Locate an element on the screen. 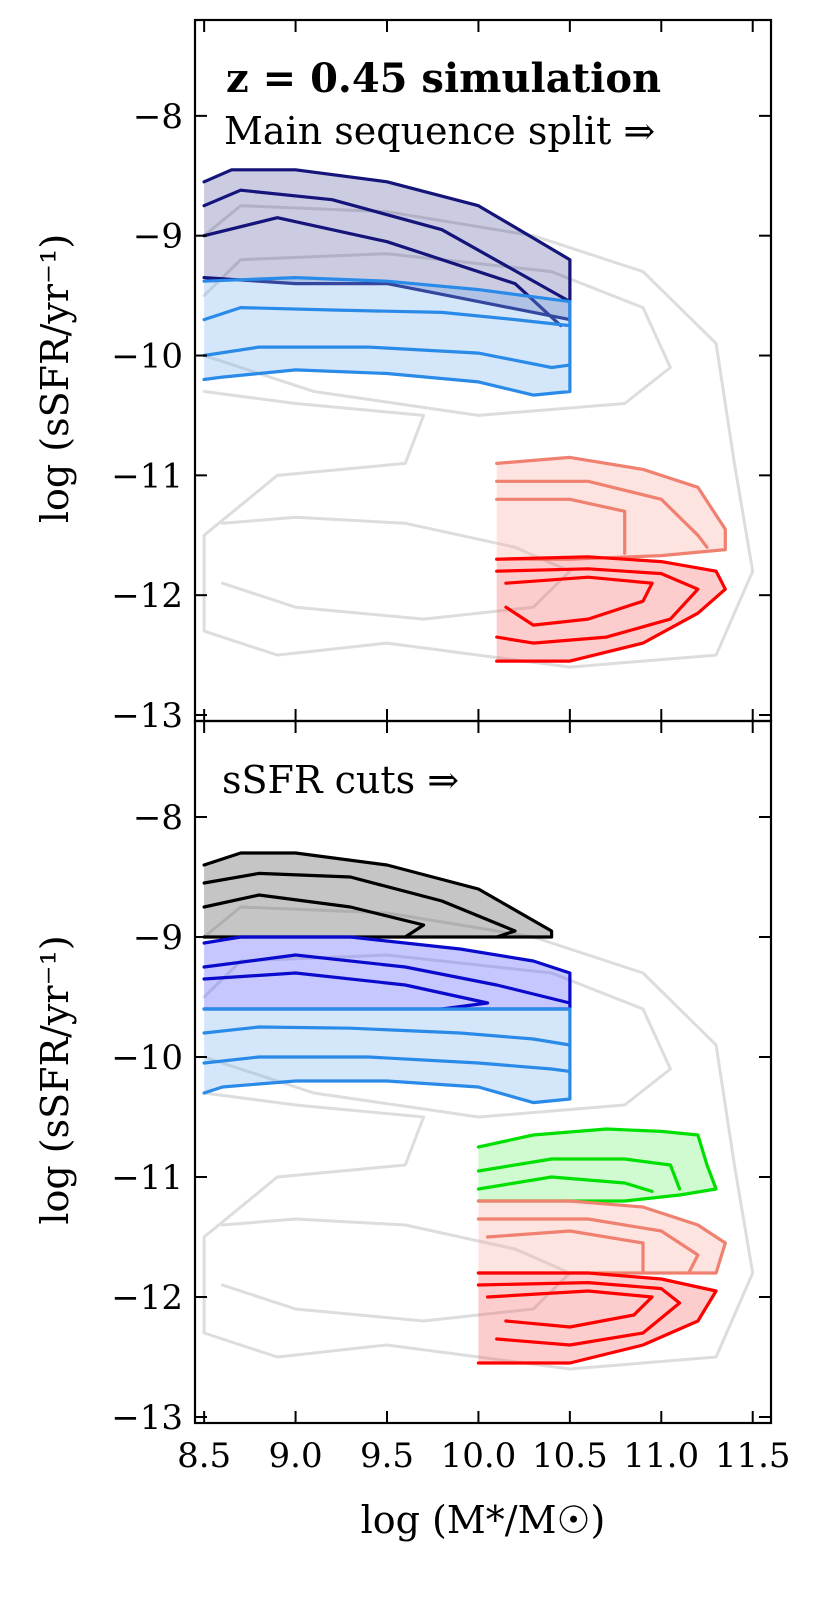 This screenshot has height=1599, width=830. contour-fill-high-ssfr is located at coordinates (387, 973).